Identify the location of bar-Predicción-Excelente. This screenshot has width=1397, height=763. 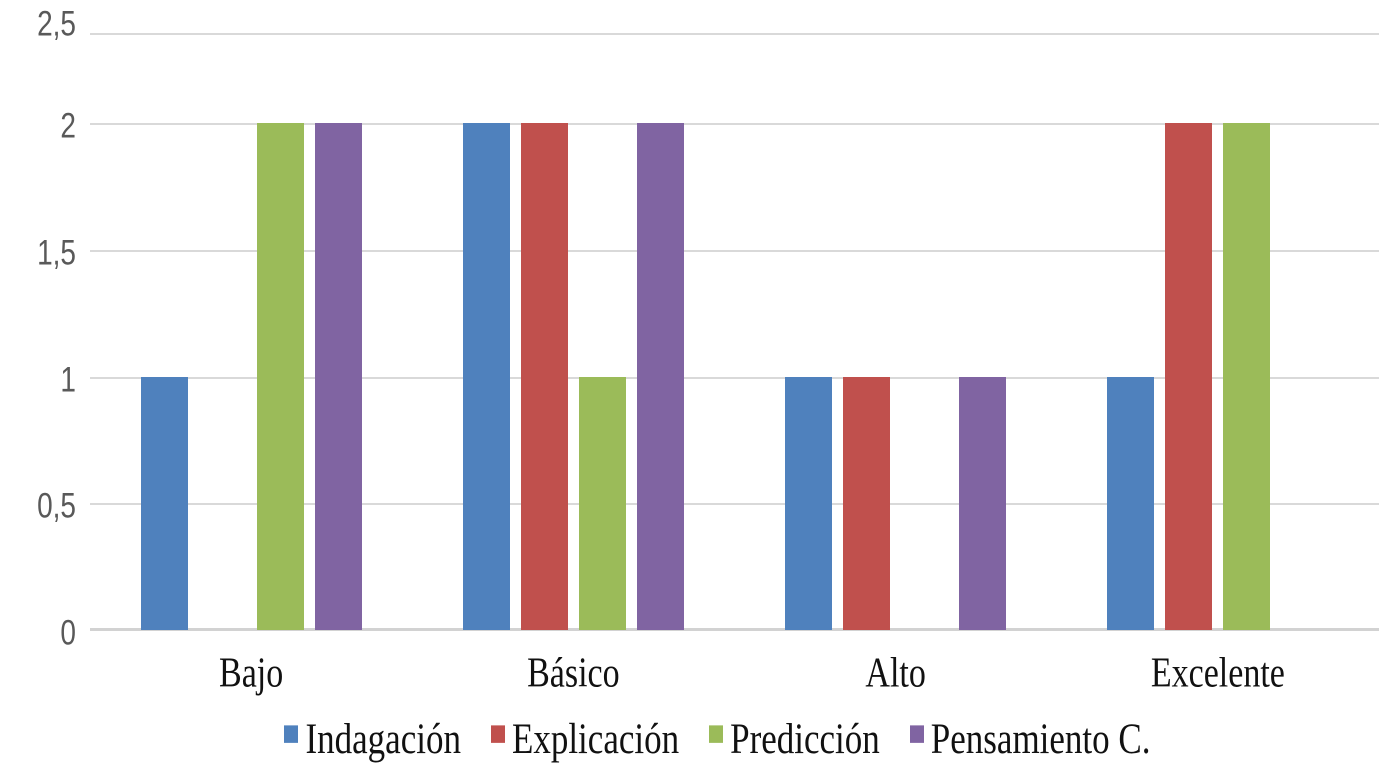
(1247, 376).